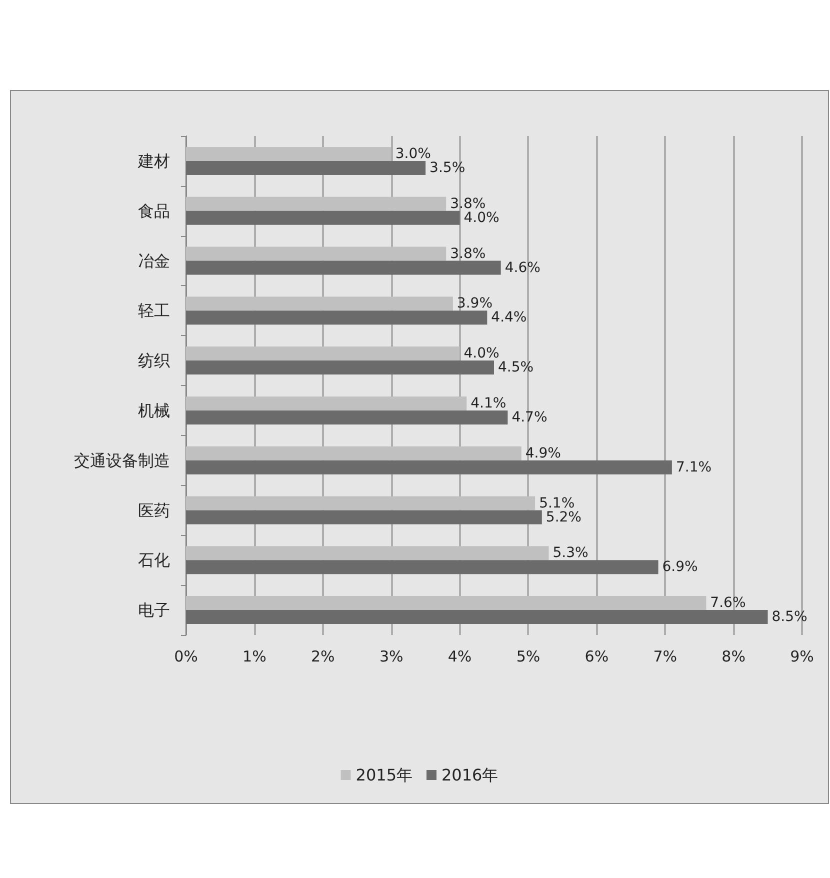  I want to click on y-tick-label: 石化, so click(154, 560).